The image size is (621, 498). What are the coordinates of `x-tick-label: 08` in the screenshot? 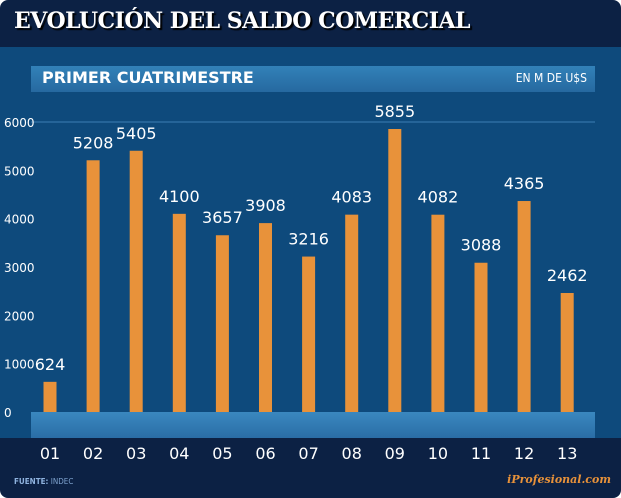 It's located at (352, 453).